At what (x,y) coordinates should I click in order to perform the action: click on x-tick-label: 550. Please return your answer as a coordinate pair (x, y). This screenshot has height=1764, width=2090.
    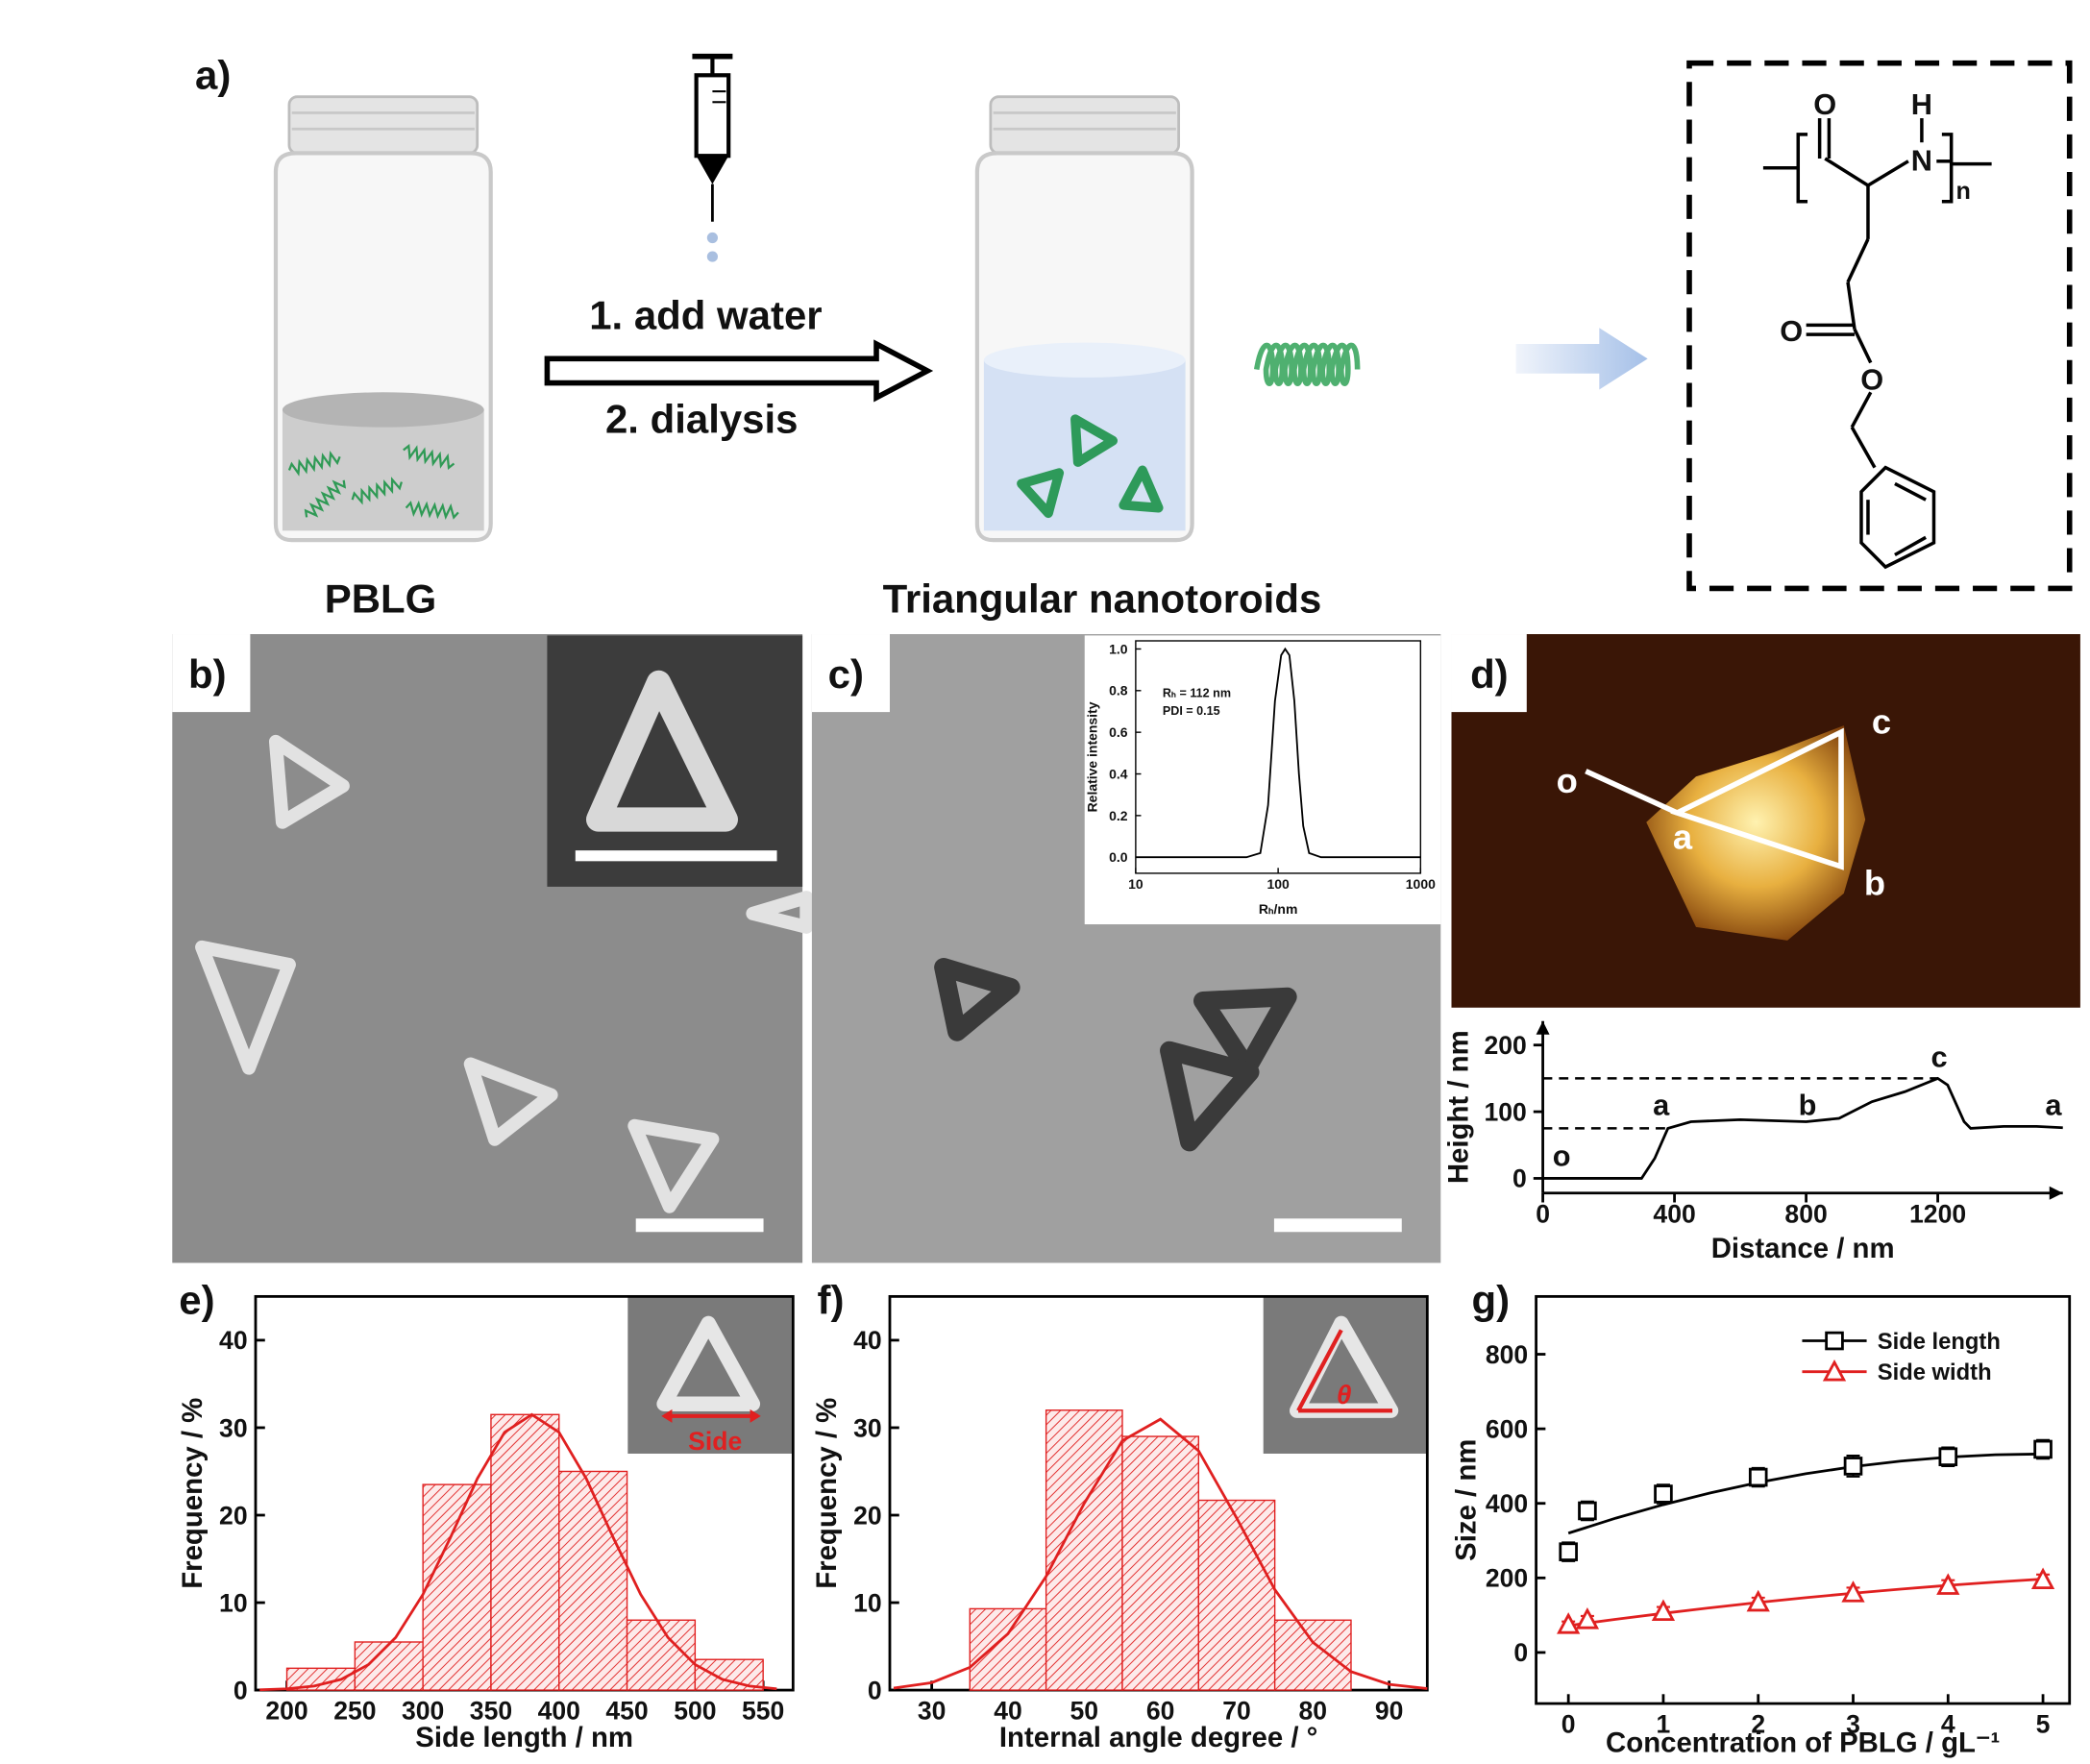
    Looking at the image, I should click on (763, 1711).